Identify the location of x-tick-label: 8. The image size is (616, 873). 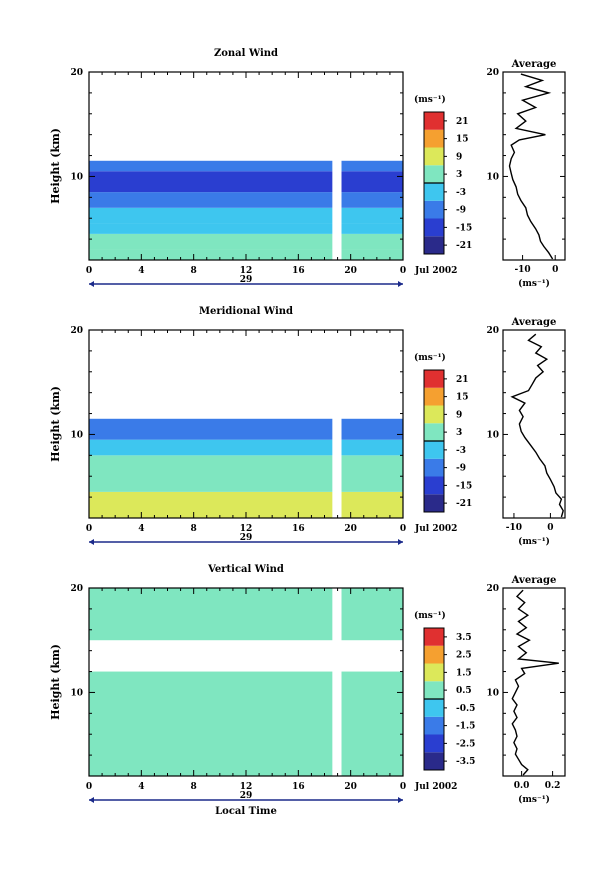
(194, 529).